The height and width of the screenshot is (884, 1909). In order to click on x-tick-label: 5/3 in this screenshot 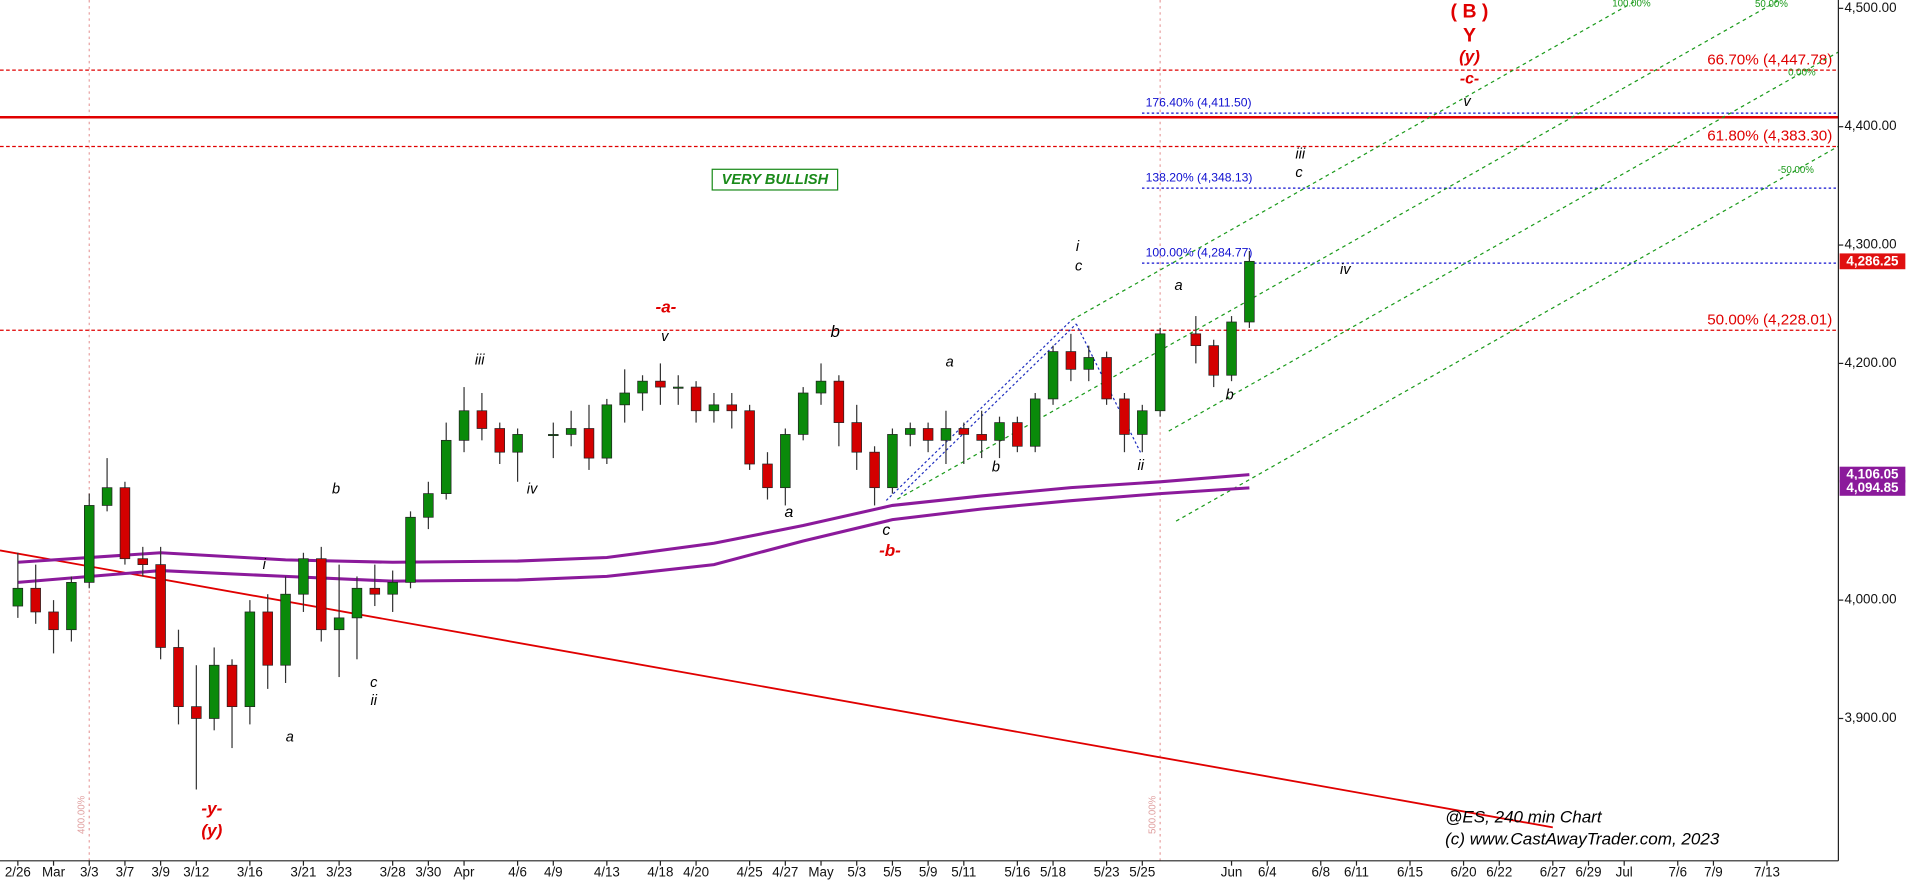, I will do `click(856, 872)`.